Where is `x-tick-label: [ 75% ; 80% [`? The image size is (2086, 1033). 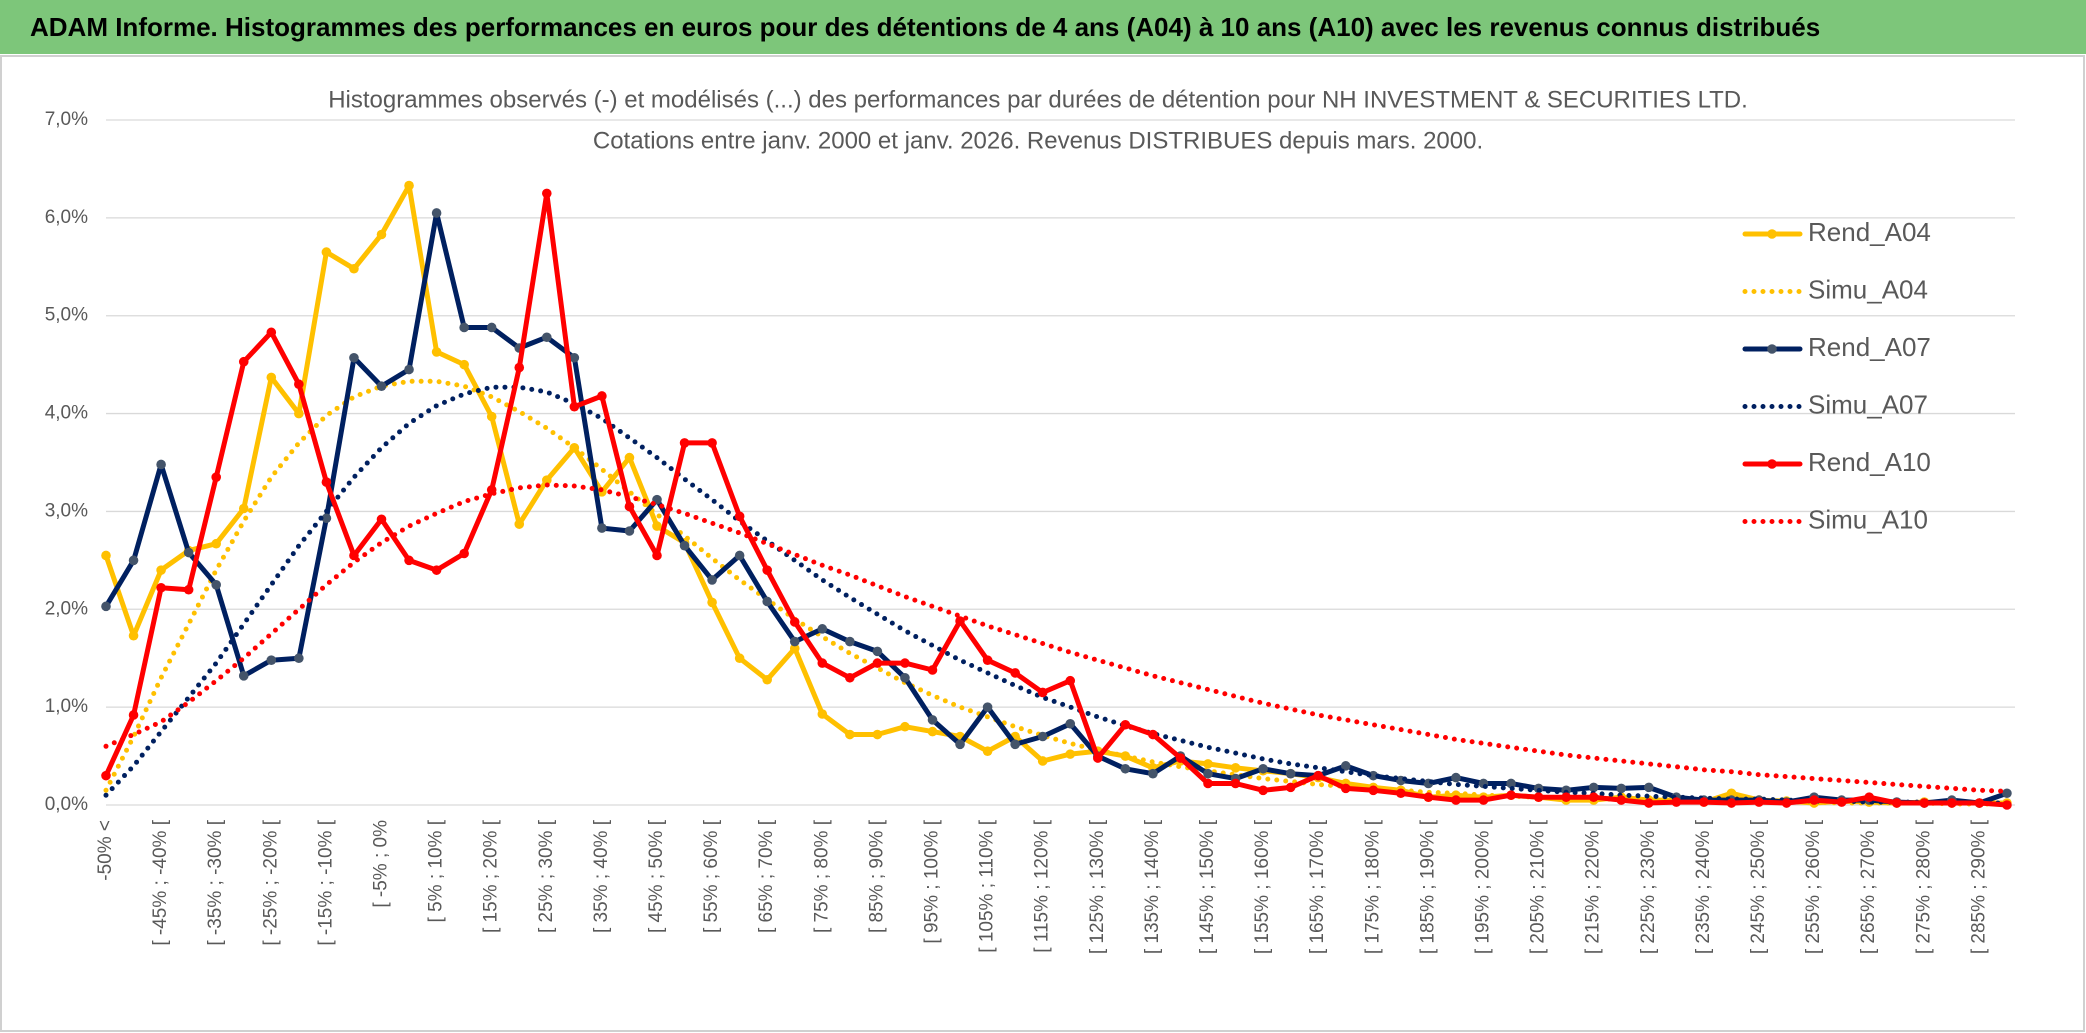
x-tick-label: [ 75% ; 80% [ is located at coordinates (821, 876).